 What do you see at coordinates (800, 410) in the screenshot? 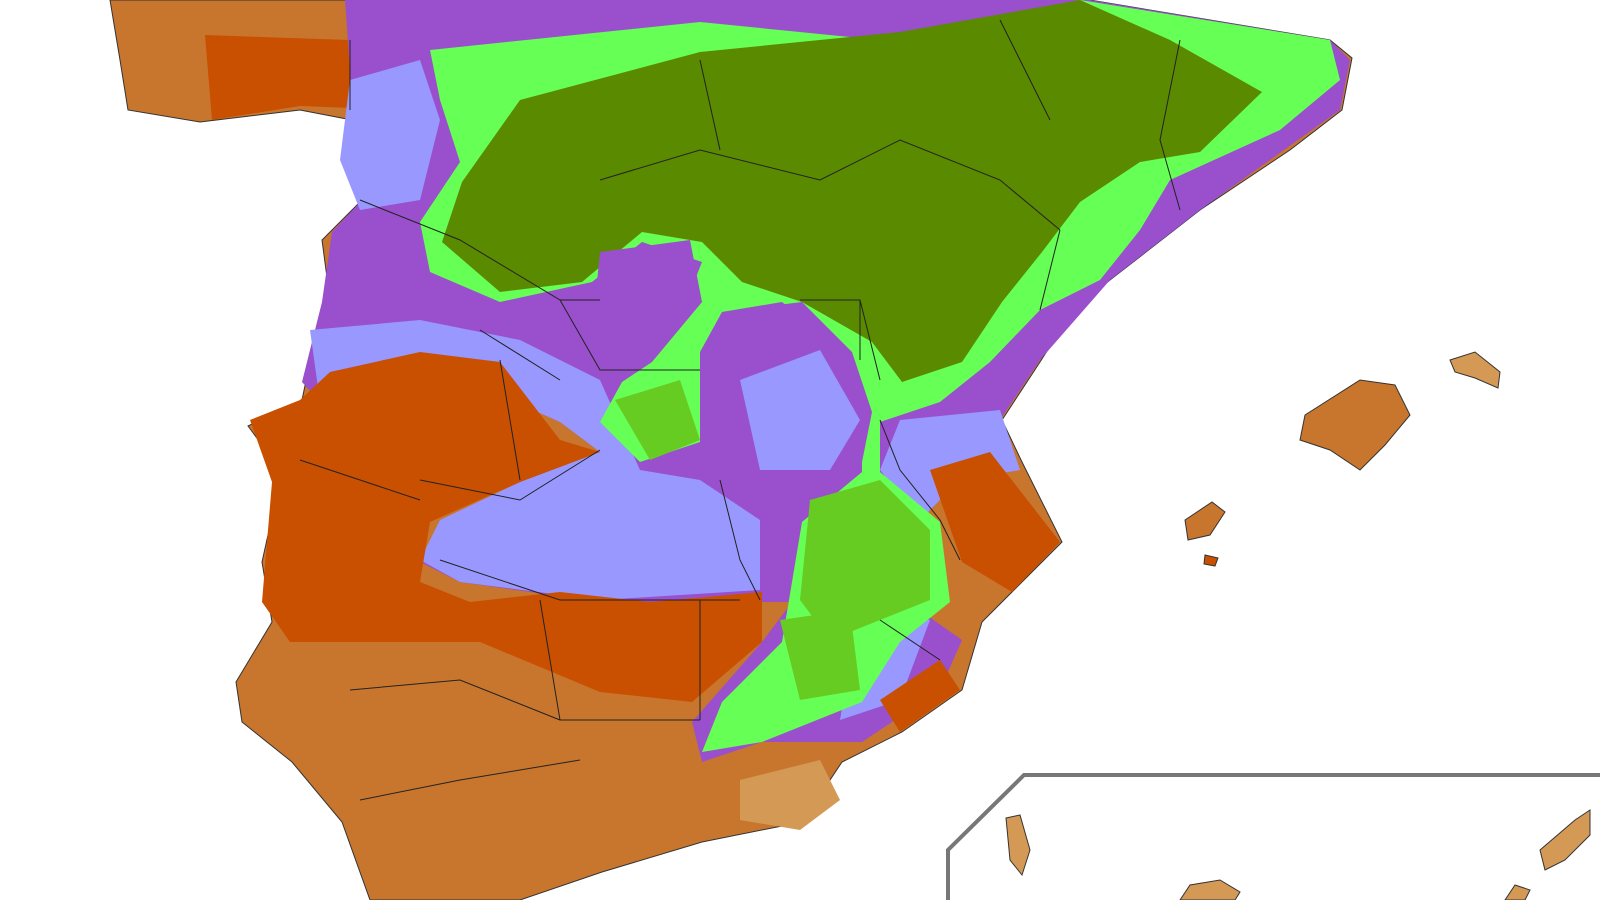
I see `zone-lavender-inner` at bounding box center [800, 410].